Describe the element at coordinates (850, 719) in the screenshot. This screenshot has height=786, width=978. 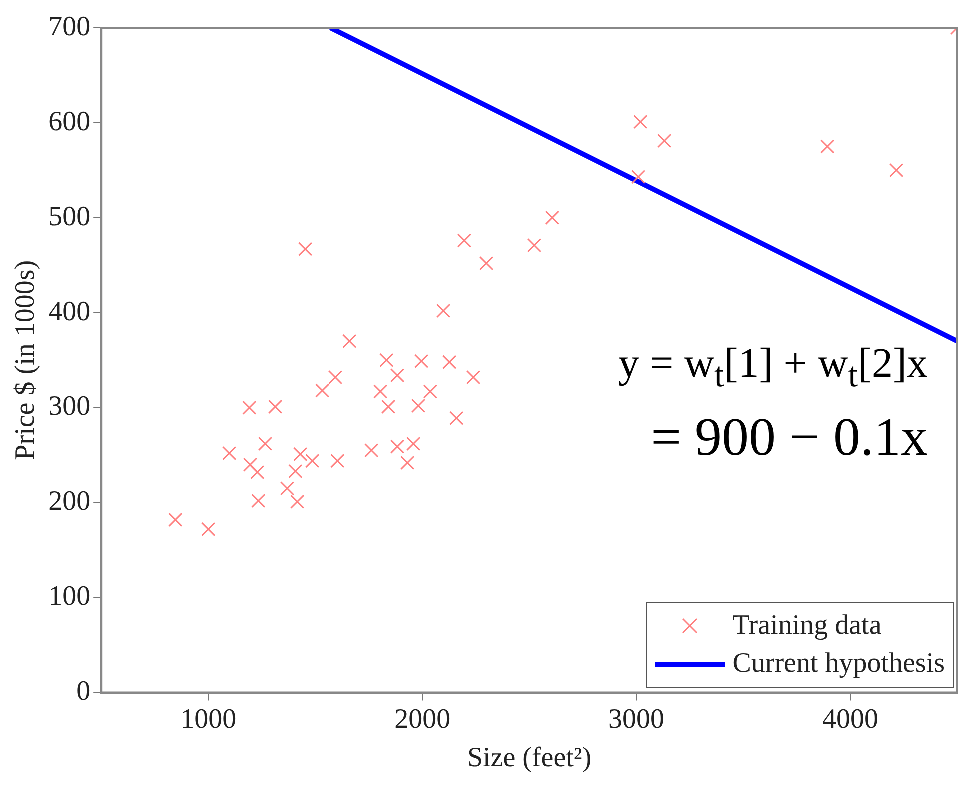
I see `x-tick-label: 4000` at that location.